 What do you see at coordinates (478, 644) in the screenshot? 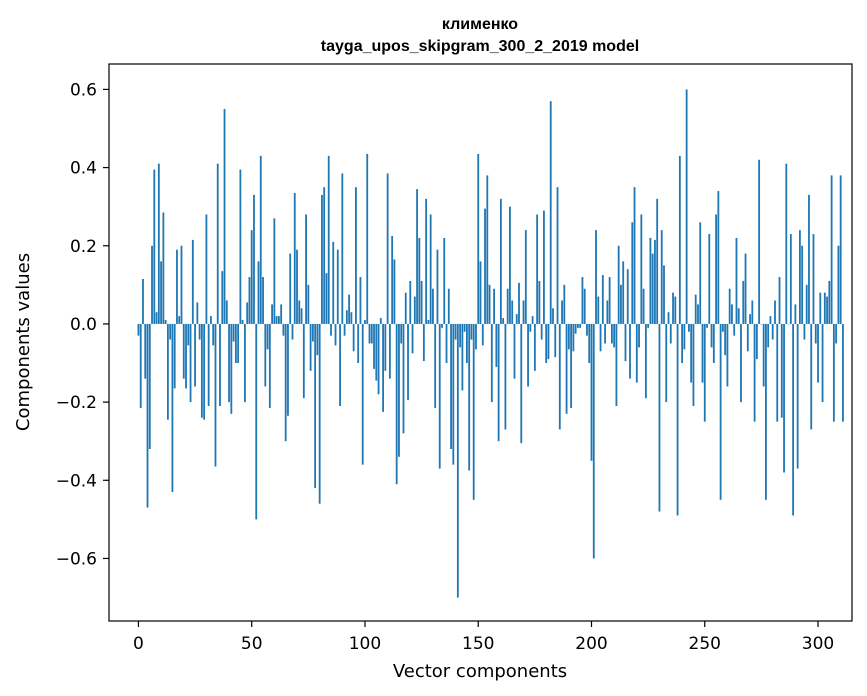
I see `x-tick-label: 150` at bounding box center [478, 644].